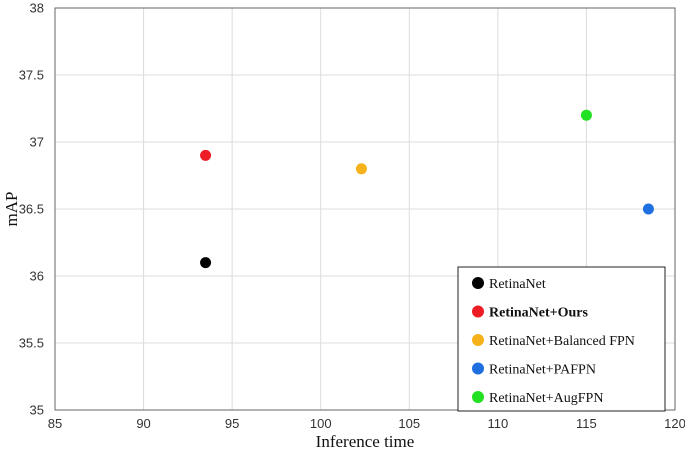 This screenshot has height=452, width=685. Describe the element at coordinates (409, 423) in the screenshot. I see `x-tick-label: 105` at that location.